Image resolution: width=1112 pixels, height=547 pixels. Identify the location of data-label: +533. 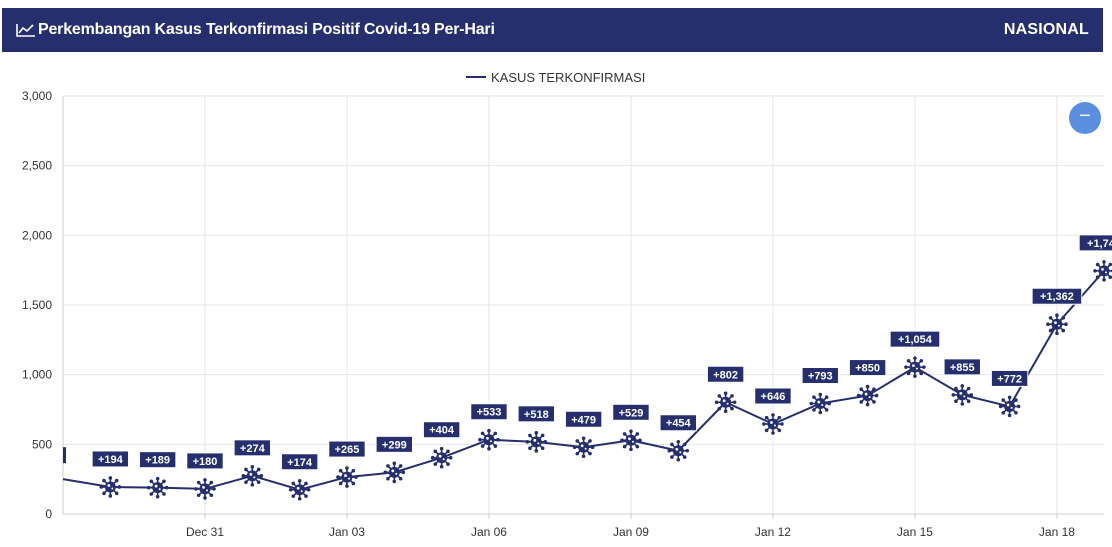
(489, 413).